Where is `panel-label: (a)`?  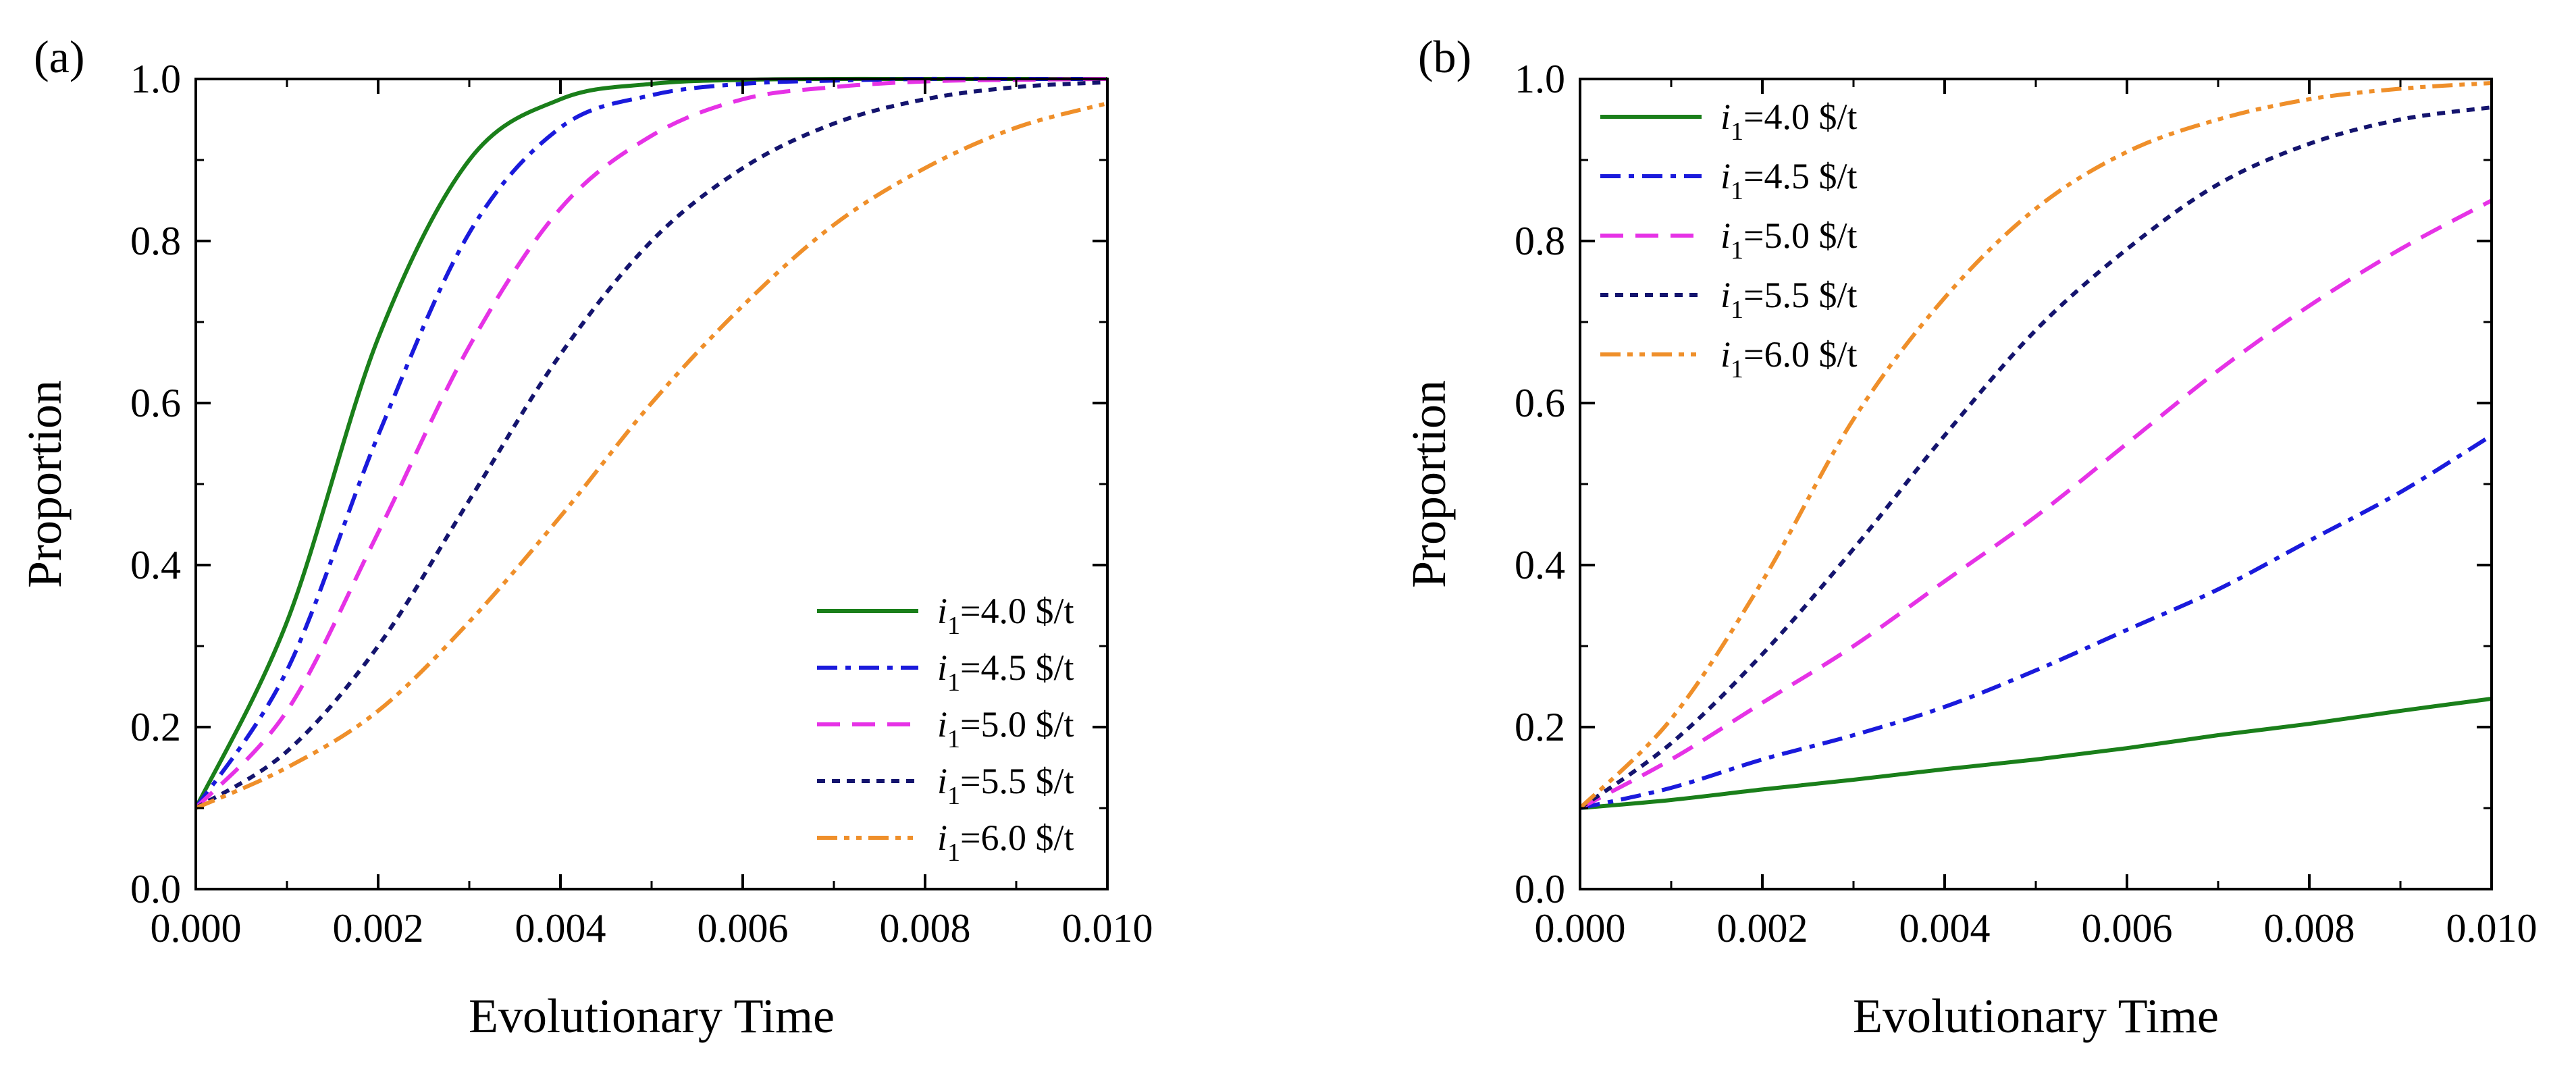 panel-label: (a) is located at coordinates (59, 57).